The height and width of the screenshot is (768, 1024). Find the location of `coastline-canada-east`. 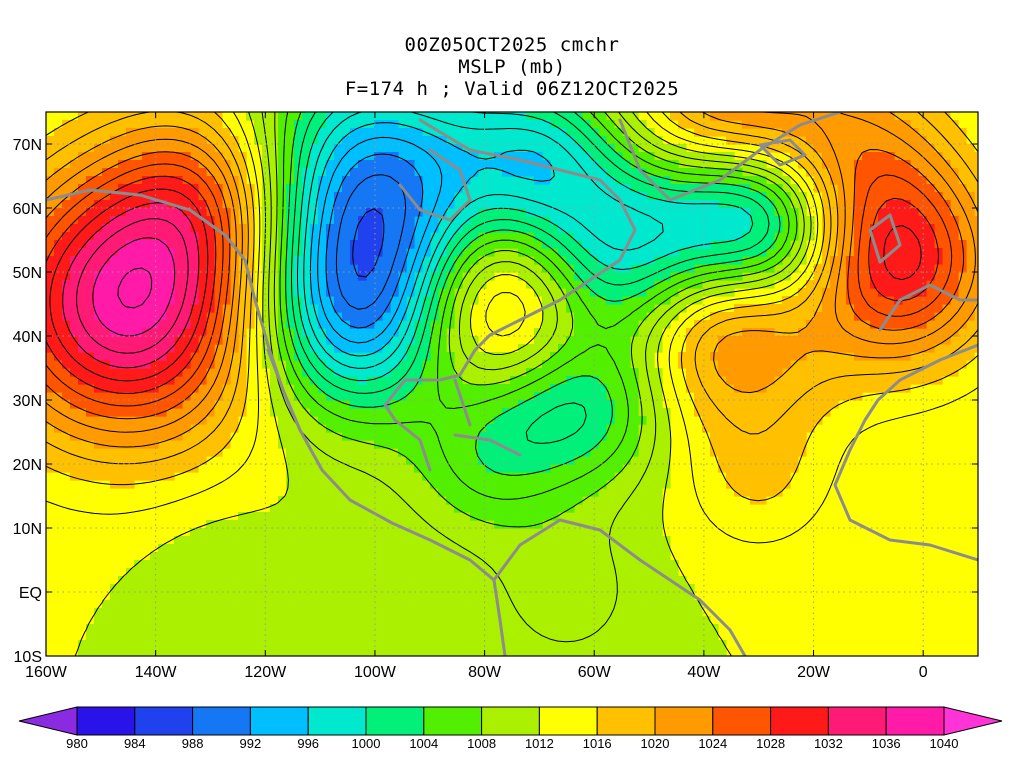

coastline-canada-east is located at coordinates (527, 220).